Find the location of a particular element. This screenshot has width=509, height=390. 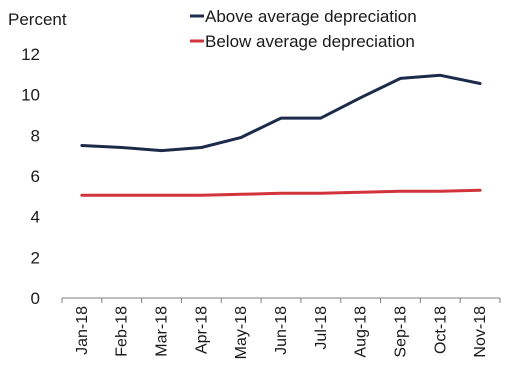

y-tick-label: 2 is located at coordinates (35, 257).